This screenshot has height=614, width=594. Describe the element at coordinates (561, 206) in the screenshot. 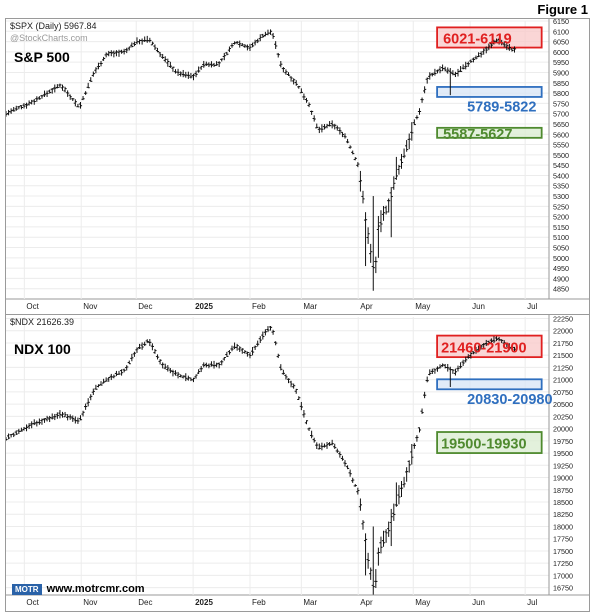

I see `y-tick-label: 5250` at that location.